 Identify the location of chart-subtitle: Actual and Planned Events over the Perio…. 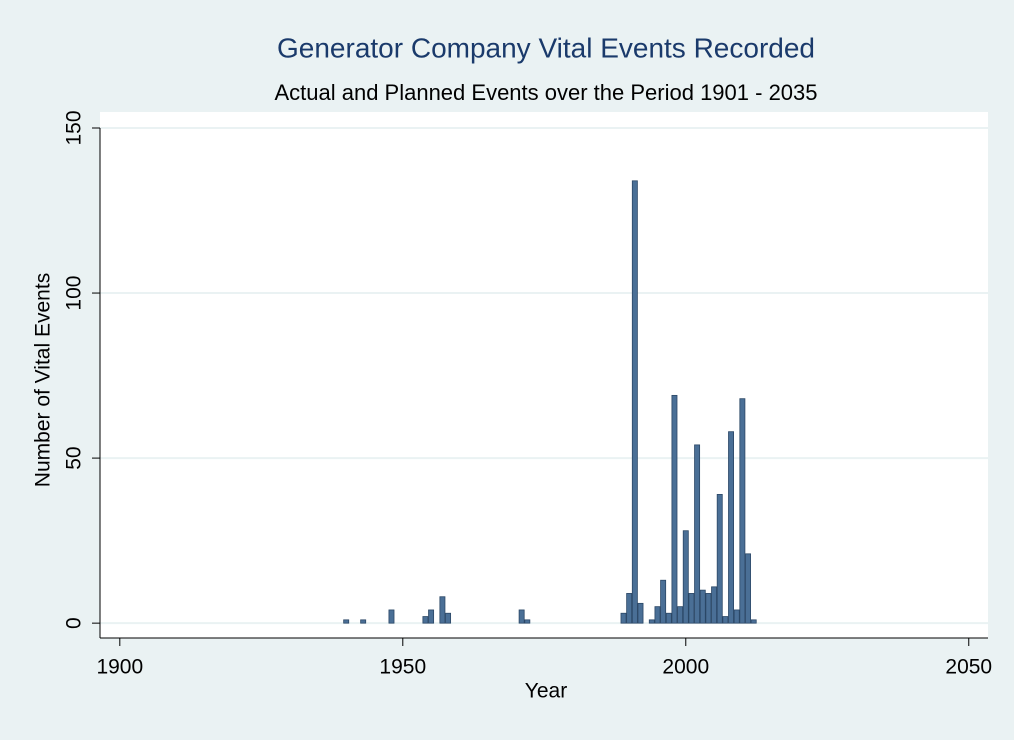
(545, 92).